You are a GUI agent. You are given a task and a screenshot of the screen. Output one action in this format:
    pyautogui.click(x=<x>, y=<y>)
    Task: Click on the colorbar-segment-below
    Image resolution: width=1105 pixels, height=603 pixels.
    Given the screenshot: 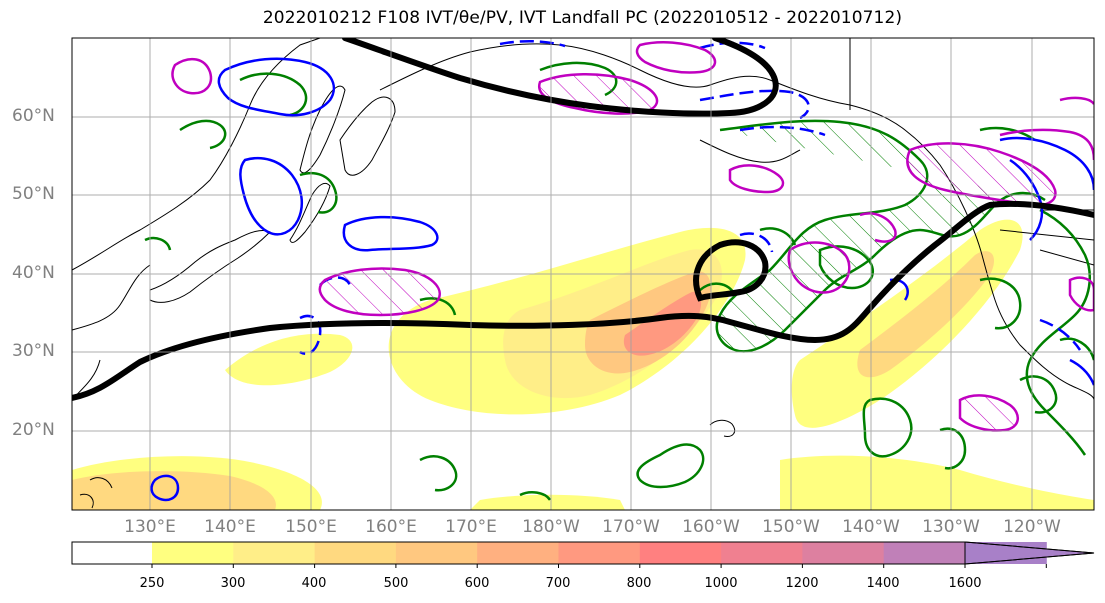 What is the action you would take?
    pyautogui.click(x=112, y=553)
    